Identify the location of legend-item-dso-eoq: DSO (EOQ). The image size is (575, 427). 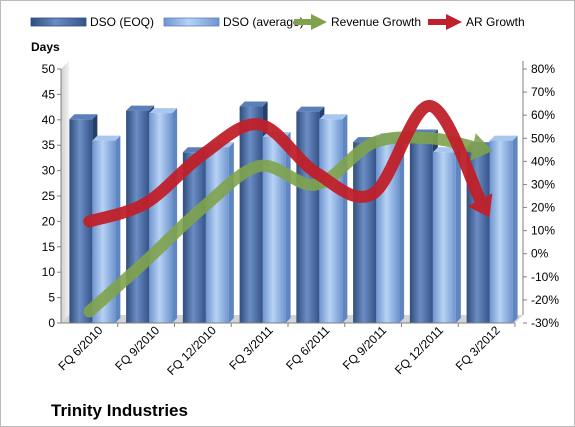
(92, 22).